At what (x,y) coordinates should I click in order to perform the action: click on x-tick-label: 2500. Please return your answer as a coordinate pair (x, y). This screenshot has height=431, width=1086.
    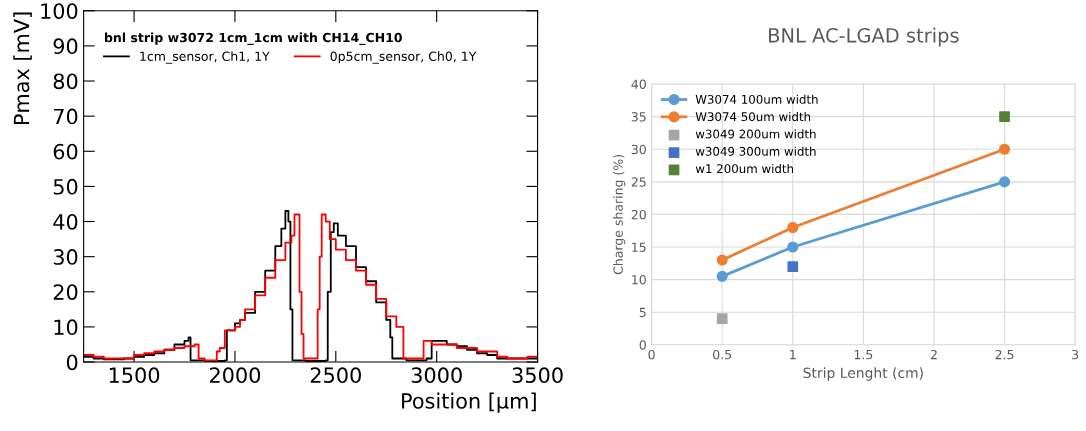
    Looking at the image, I should click on (335, 375).